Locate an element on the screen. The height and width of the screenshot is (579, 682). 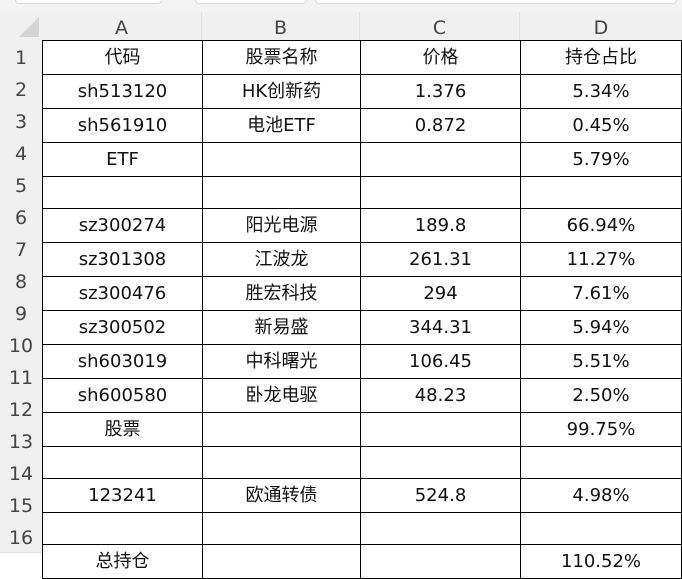
cell-weight: 11.27% is located at coordinates (601, 259).